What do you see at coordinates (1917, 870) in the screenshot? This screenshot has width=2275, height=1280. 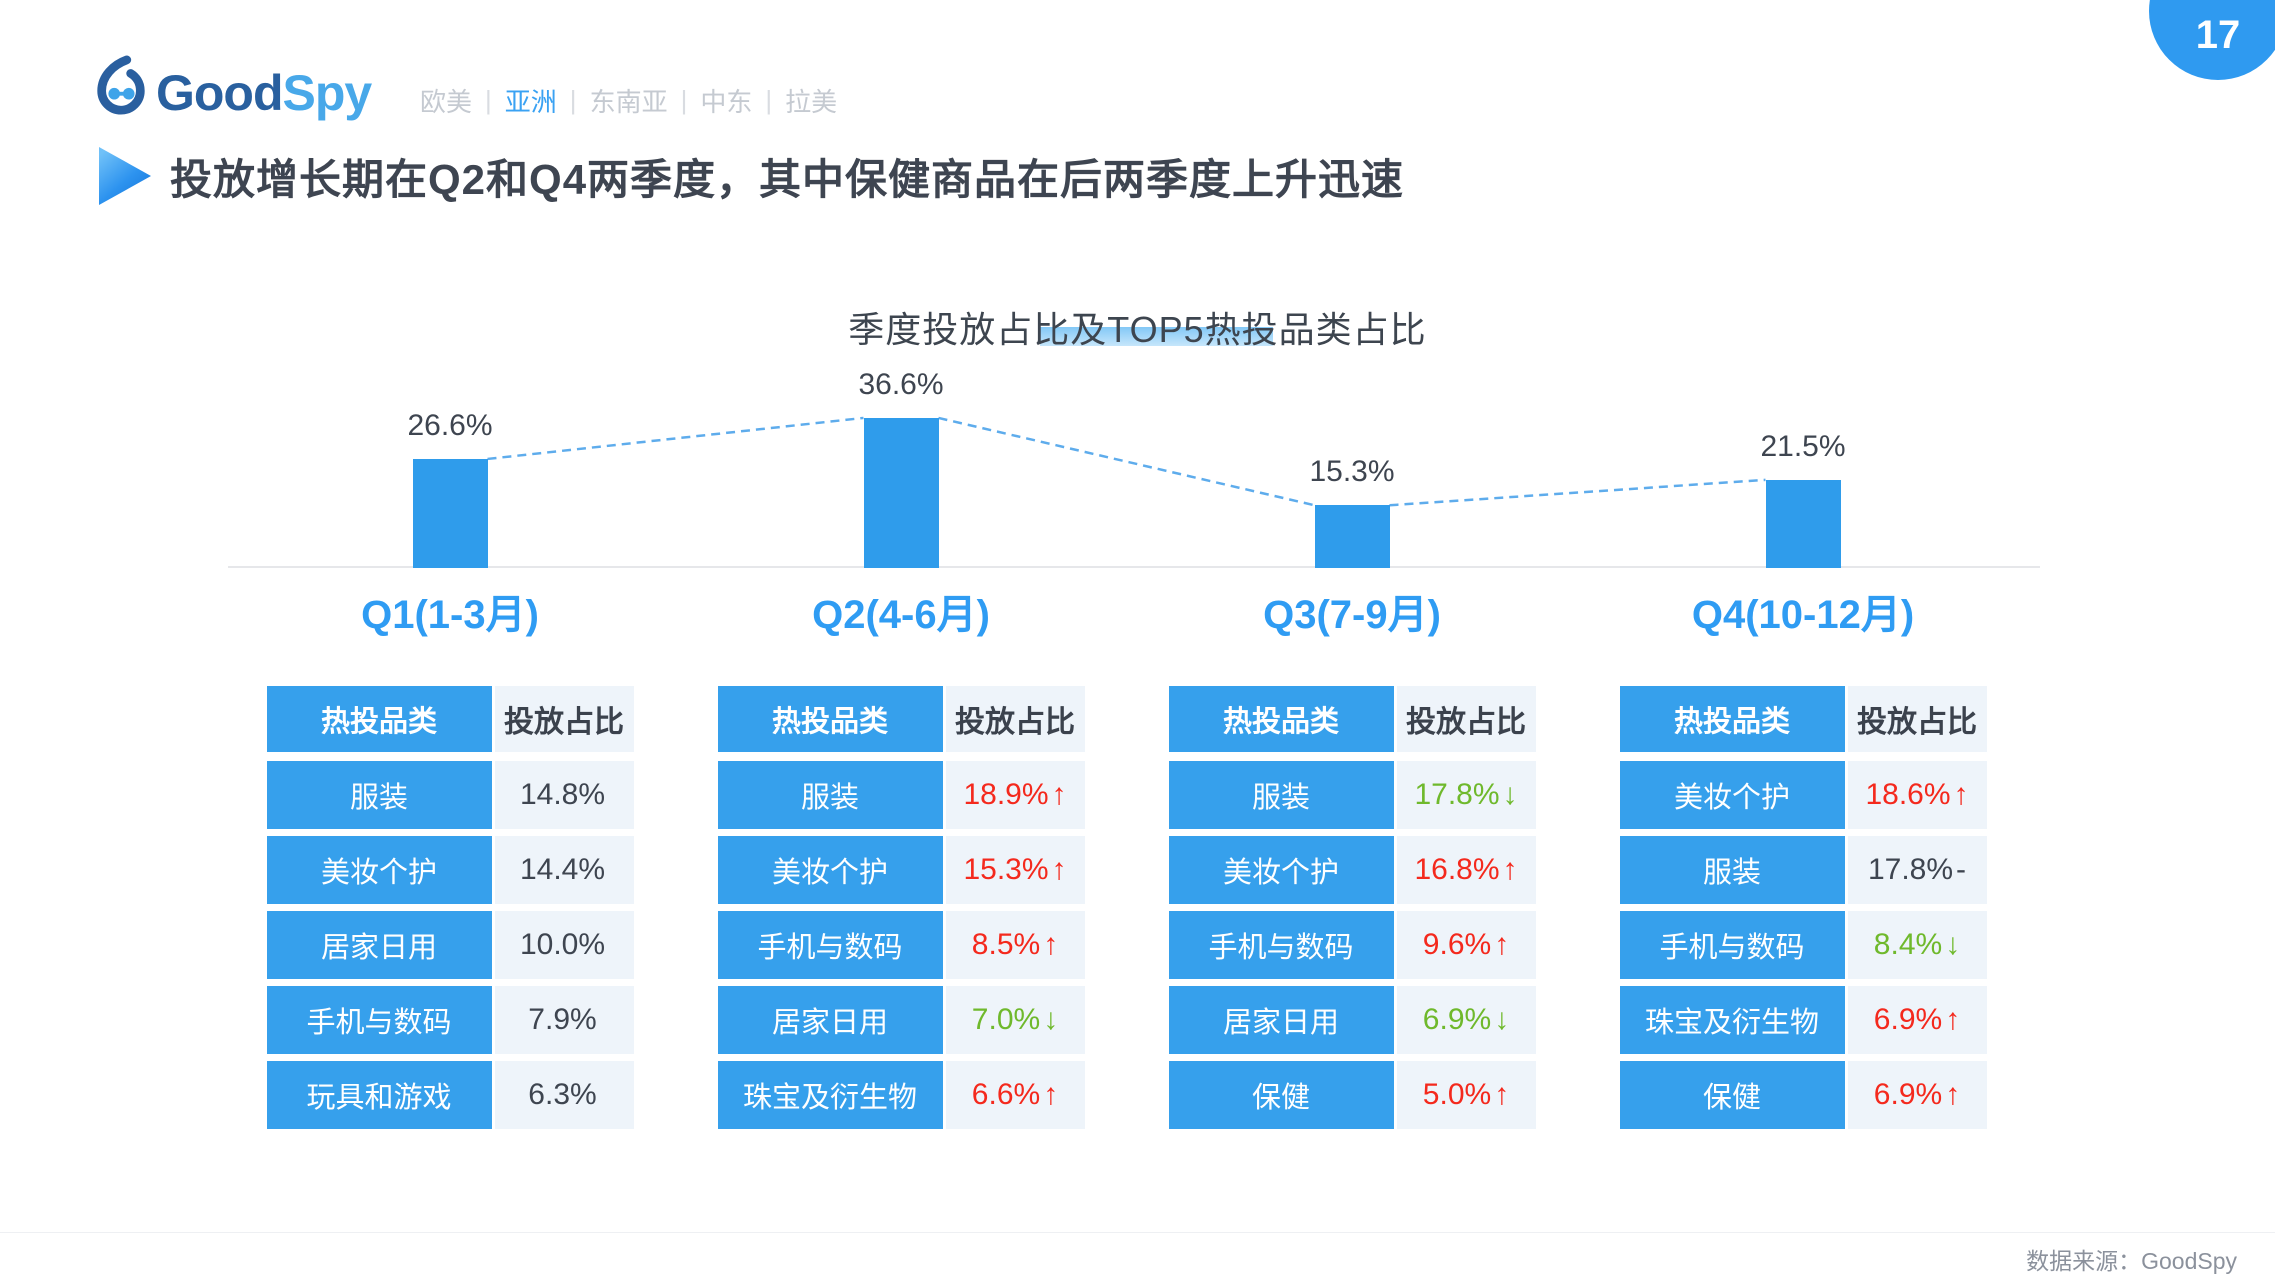 I see `share-cell: 17.8% -` at bounding box center [1917, 870].